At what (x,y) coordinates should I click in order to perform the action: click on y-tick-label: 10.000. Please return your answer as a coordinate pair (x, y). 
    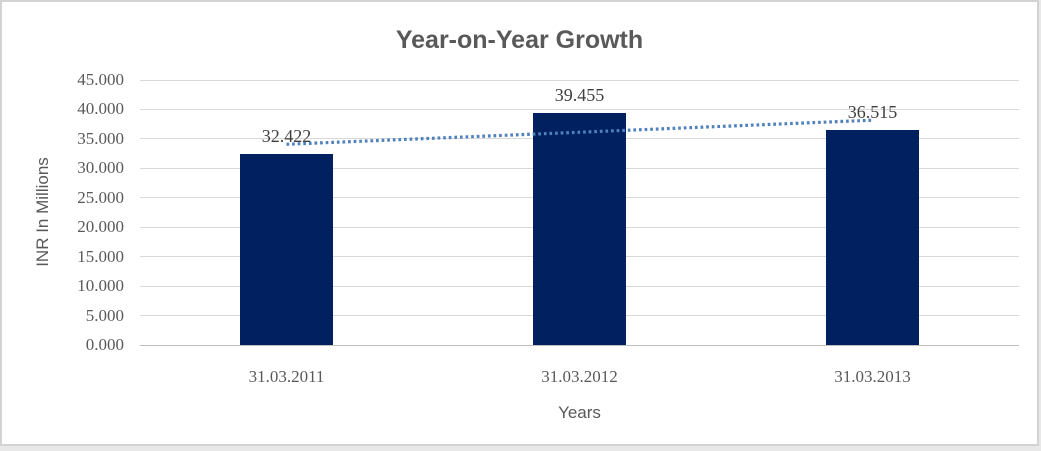
    Looking at the image, I should click on (100, 286).